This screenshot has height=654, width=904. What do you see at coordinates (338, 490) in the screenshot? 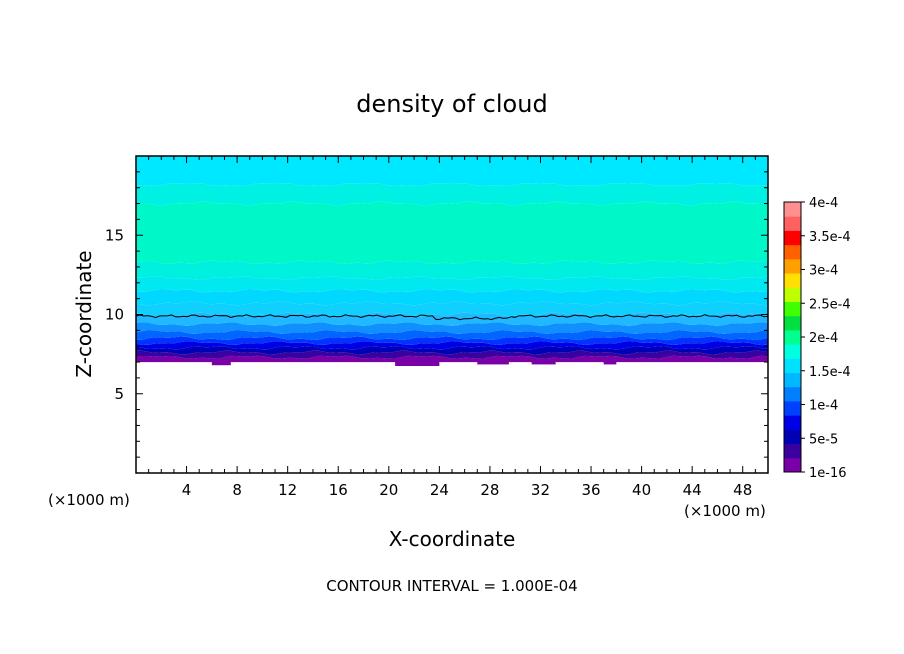
I see `x-tick-label: 16` at bounding box center [338, 490].